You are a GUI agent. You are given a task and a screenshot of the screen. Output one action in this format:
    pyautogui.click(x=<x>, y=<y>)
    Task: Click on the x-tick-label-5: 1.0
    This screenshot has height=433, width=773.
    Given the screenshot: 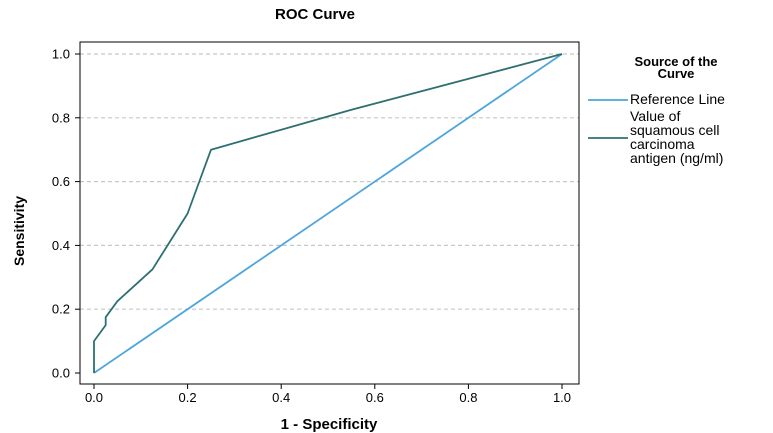 What is the action you would take?
    pyautogui.click(x=562, y=397)
    